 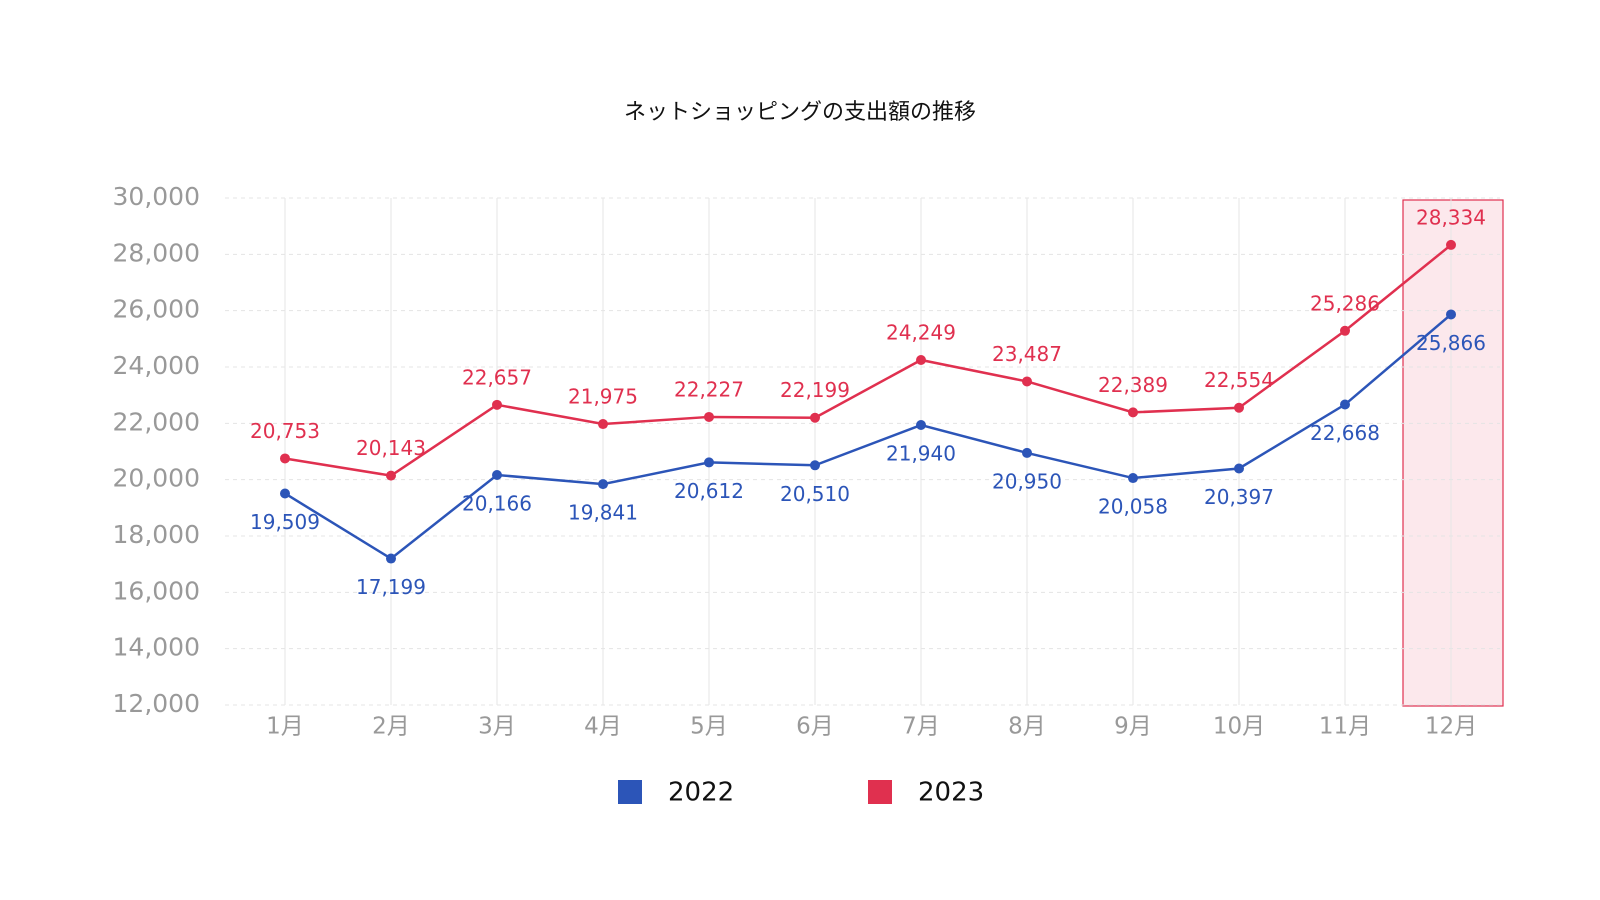 What do you see at coordinates (1345, 727) in the screenshot?
I see `x-tick-label: 11月` at bounding box center [1345, 727].